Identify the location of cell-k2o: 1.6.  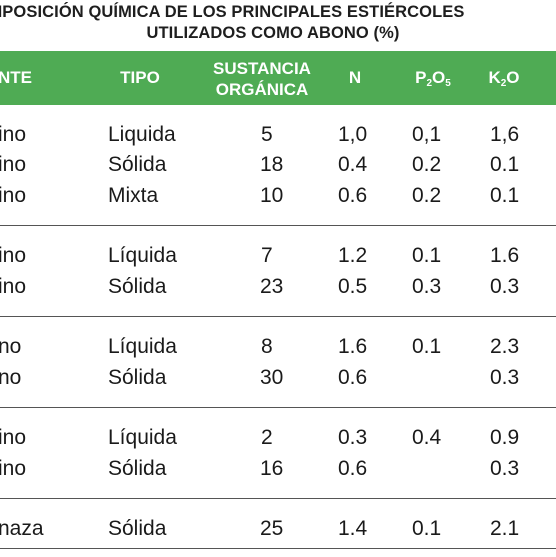
(505, 255).